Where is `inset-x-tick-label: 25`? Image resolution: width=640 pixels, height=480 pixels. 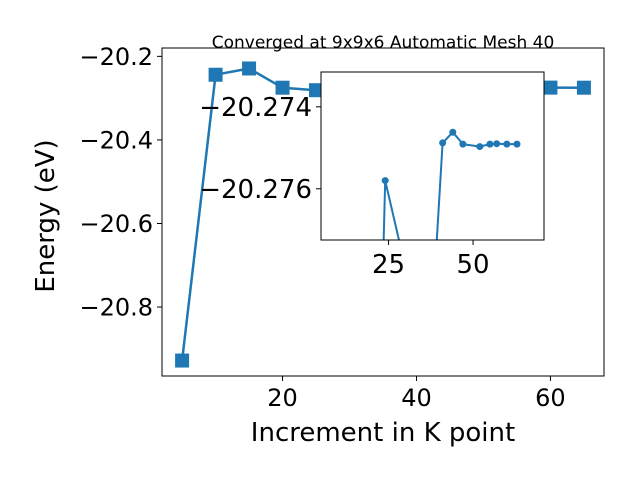 inset-x-tick-label: 25 is located at coordinates (388, 265).